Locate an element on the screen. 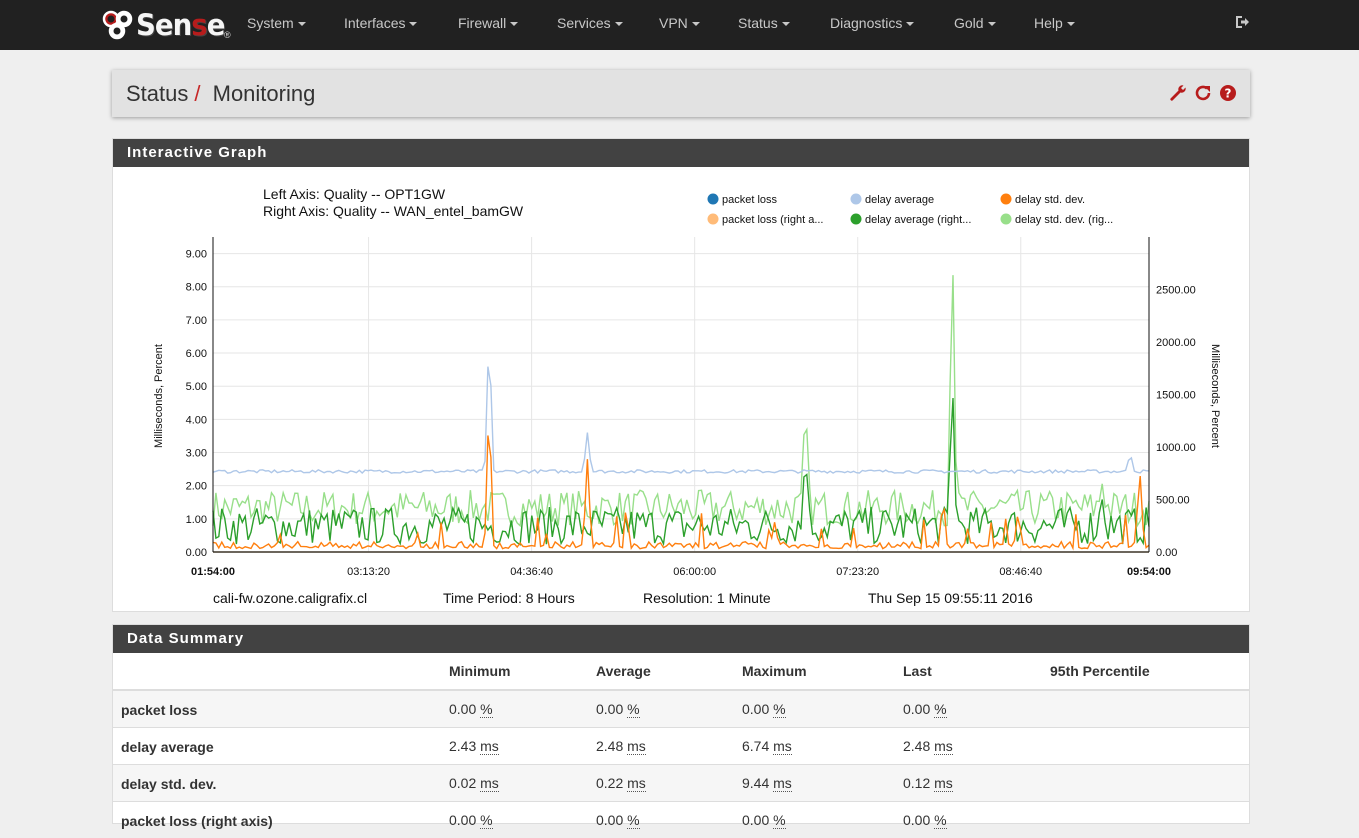 The height and width of the screenshot is (838, 1359). summary-row-name: packet loss (right axis) is located at coordinates (280, 819).